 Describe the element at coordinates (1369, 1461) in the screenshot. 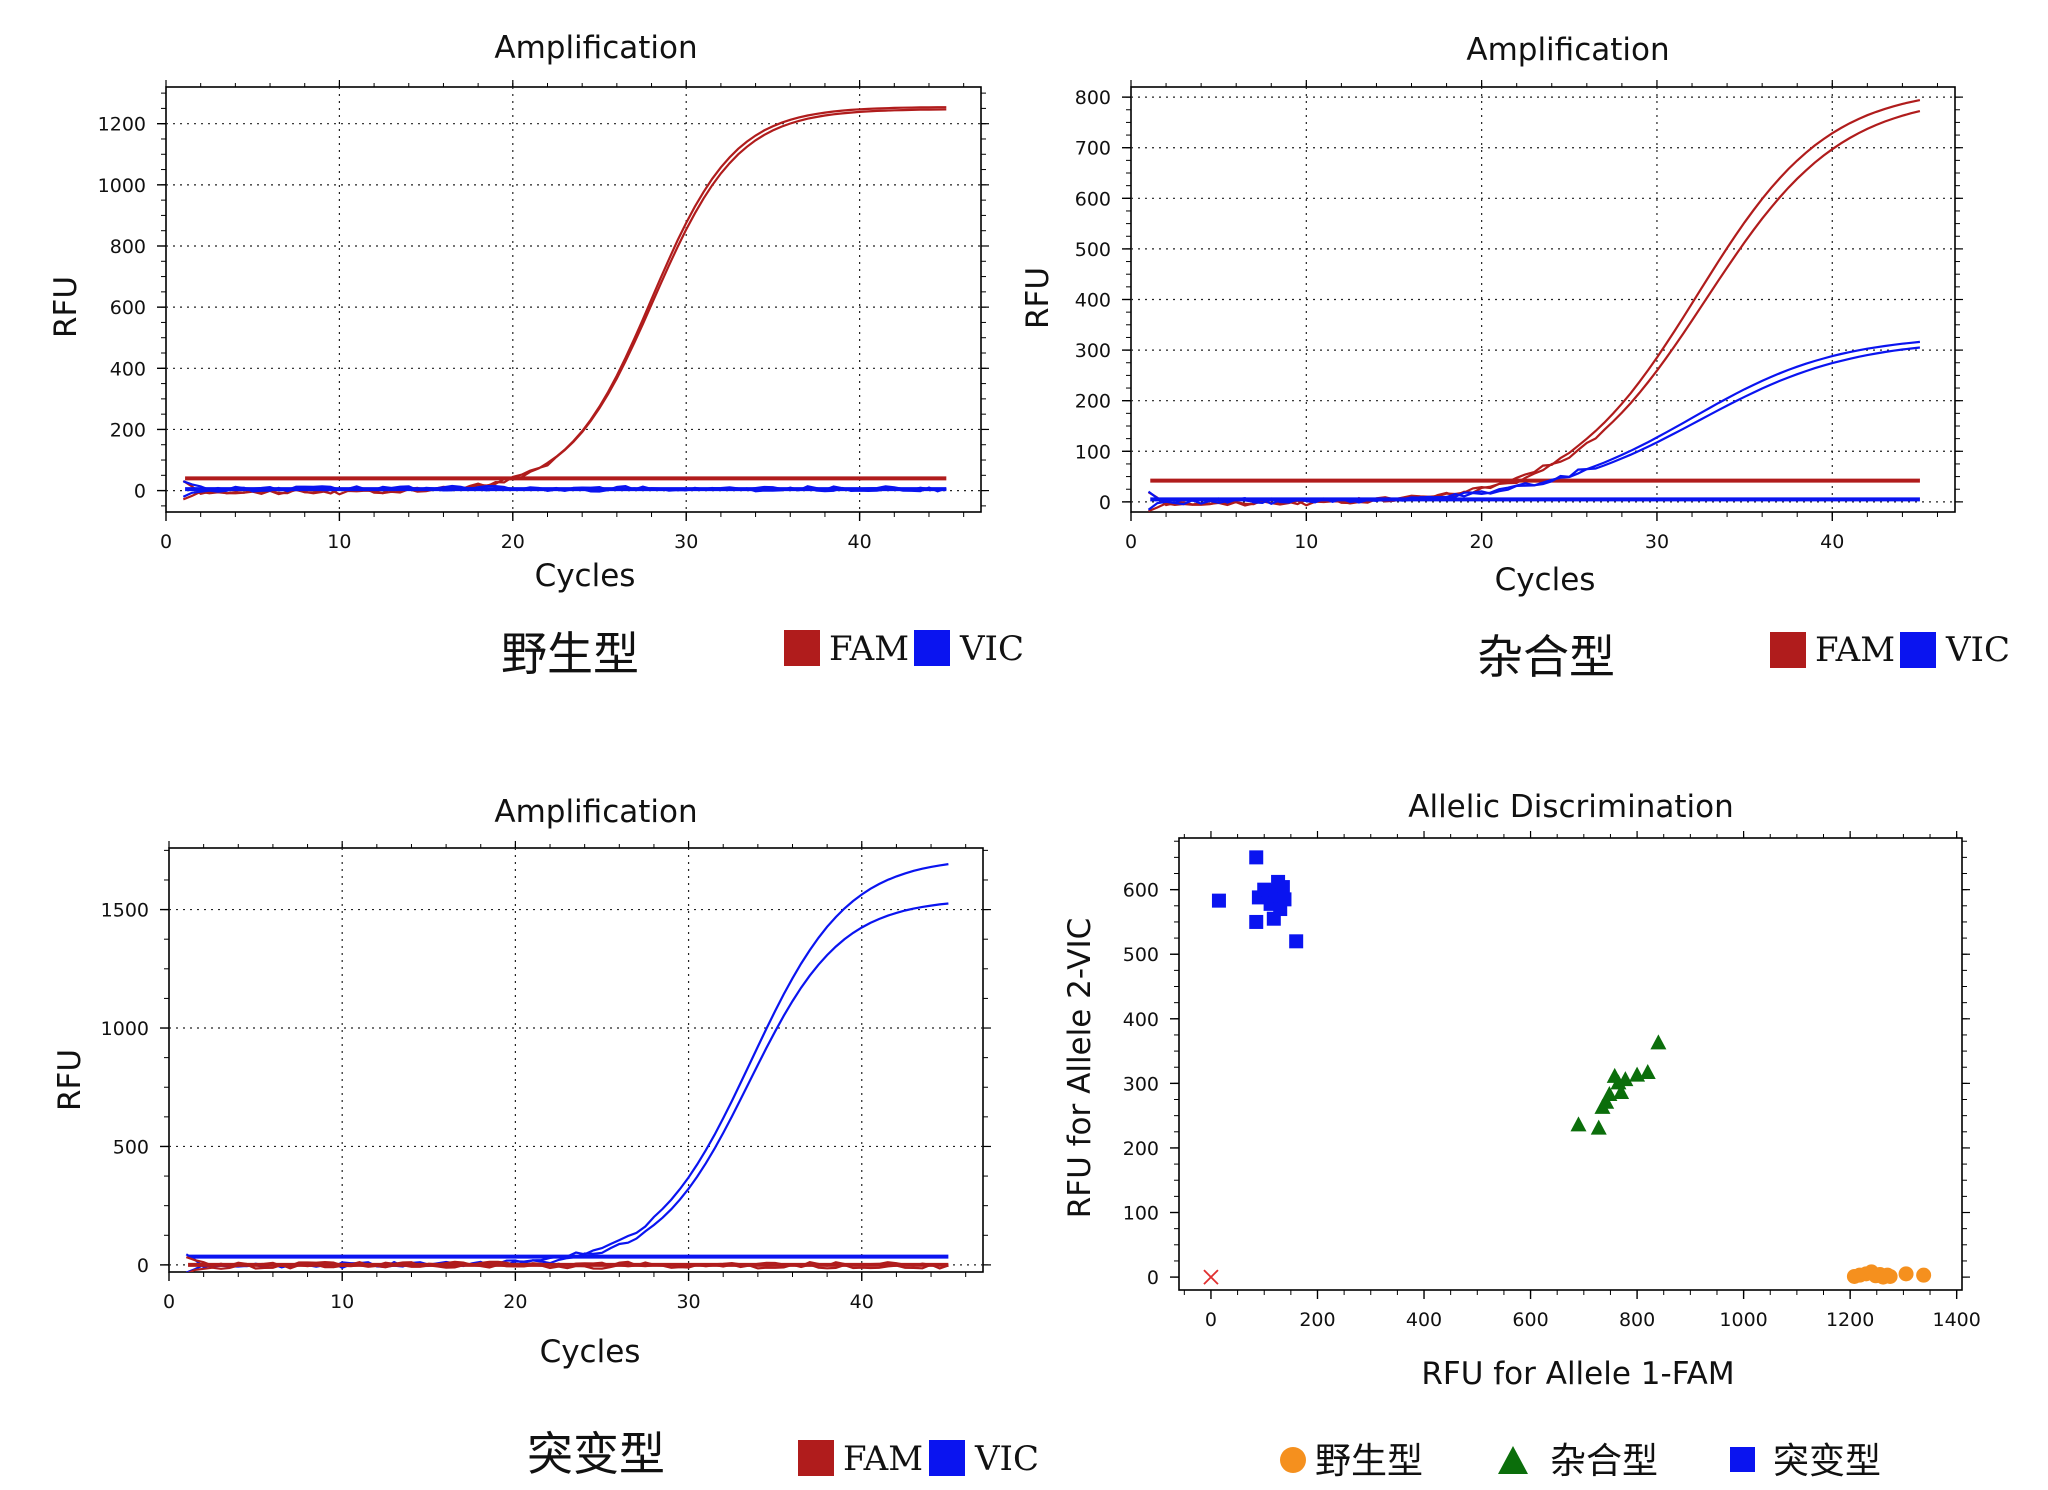

I see `legend-label-wild: 野生型` at that location.